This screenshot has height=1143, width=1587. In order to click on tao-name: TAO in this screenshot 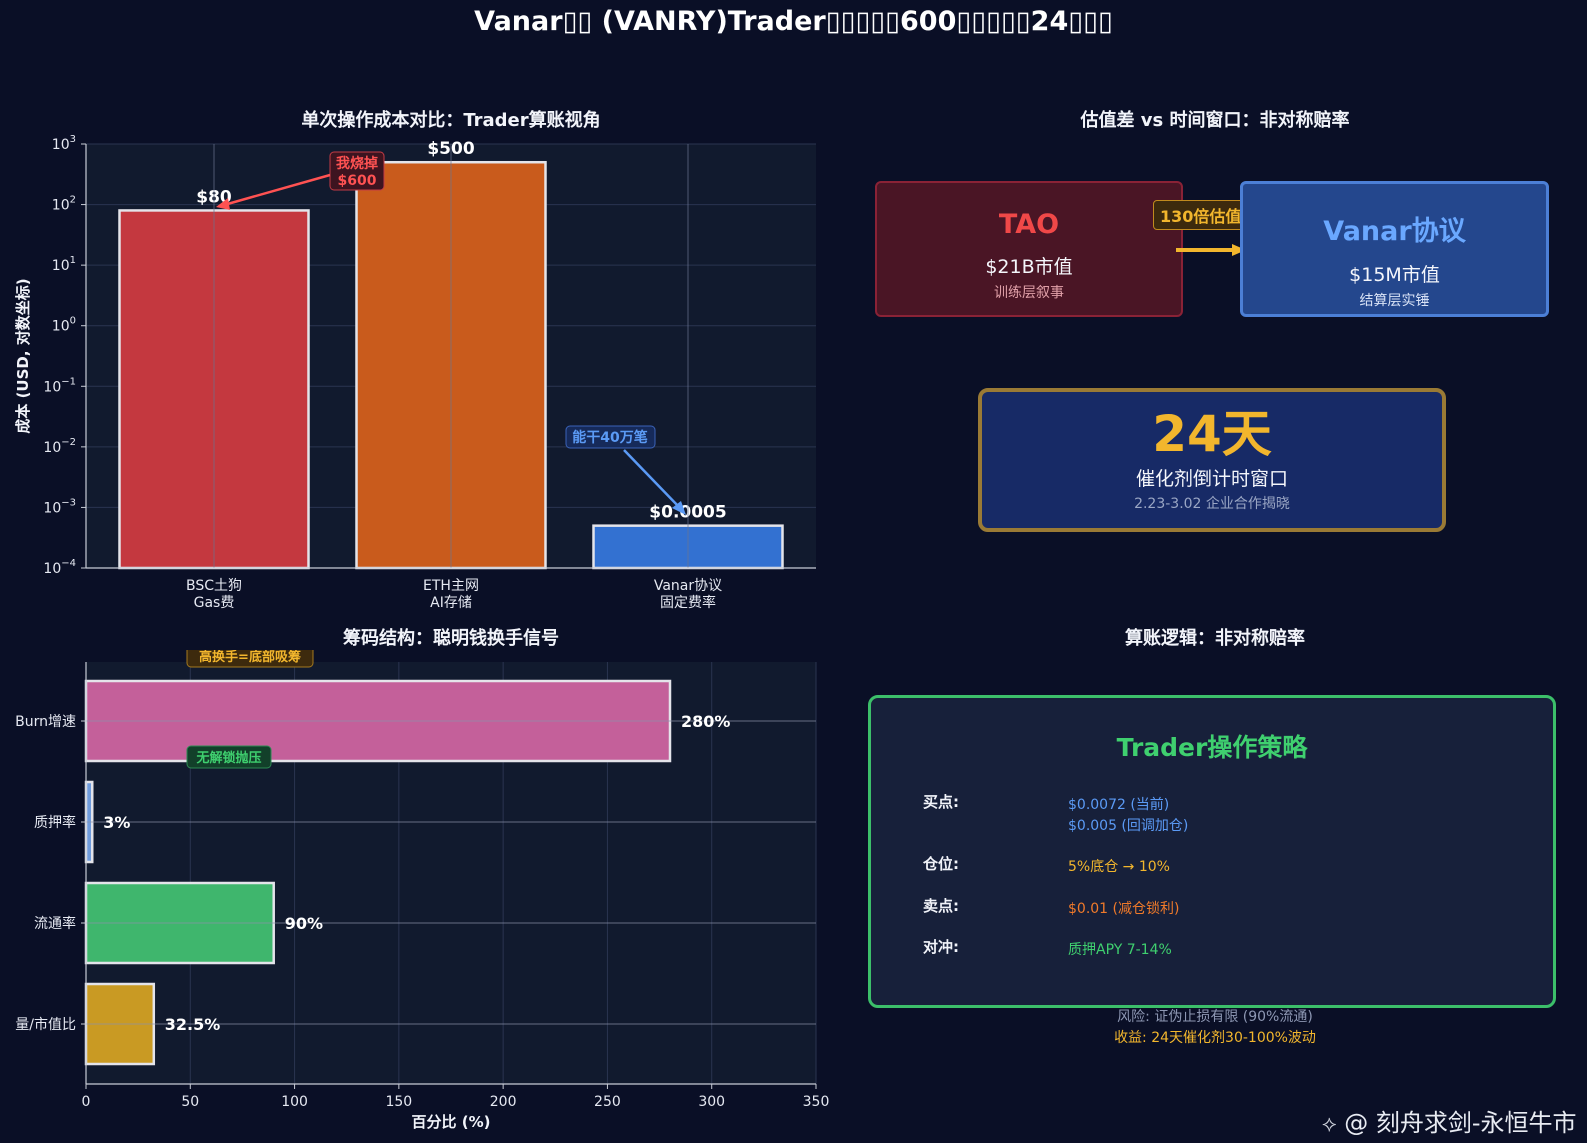, I will do `click(1029, 224)`.